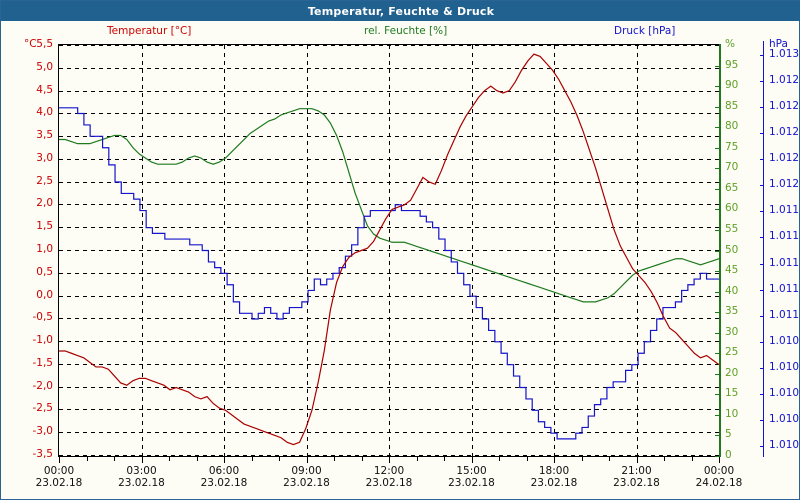  I want to click on window-titlebar: Temperatur, Feuchte & Druck, so click(400, 11).